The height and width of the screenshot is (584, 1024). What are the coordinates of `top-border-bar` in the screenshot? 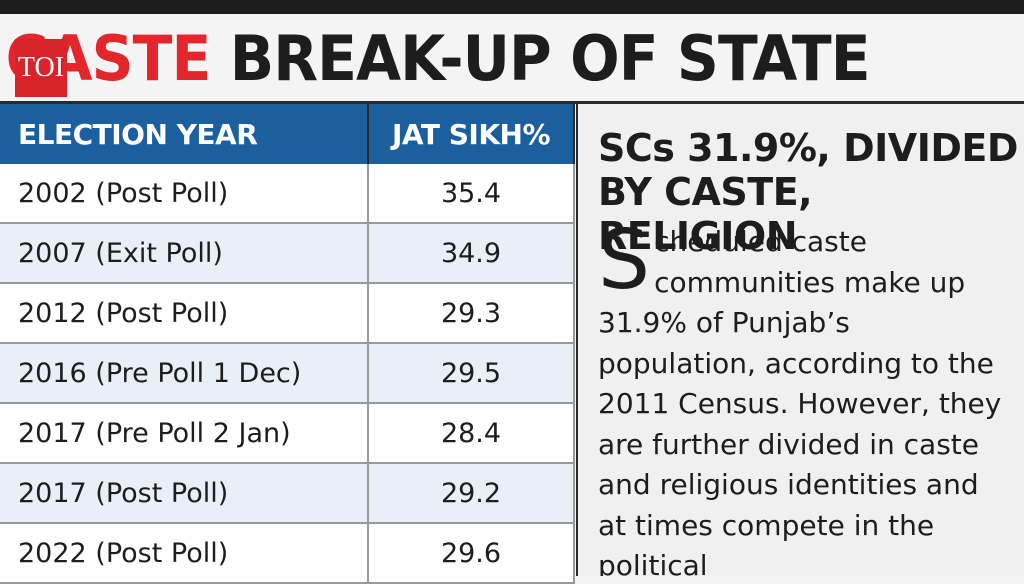 It's located at (512, 7).